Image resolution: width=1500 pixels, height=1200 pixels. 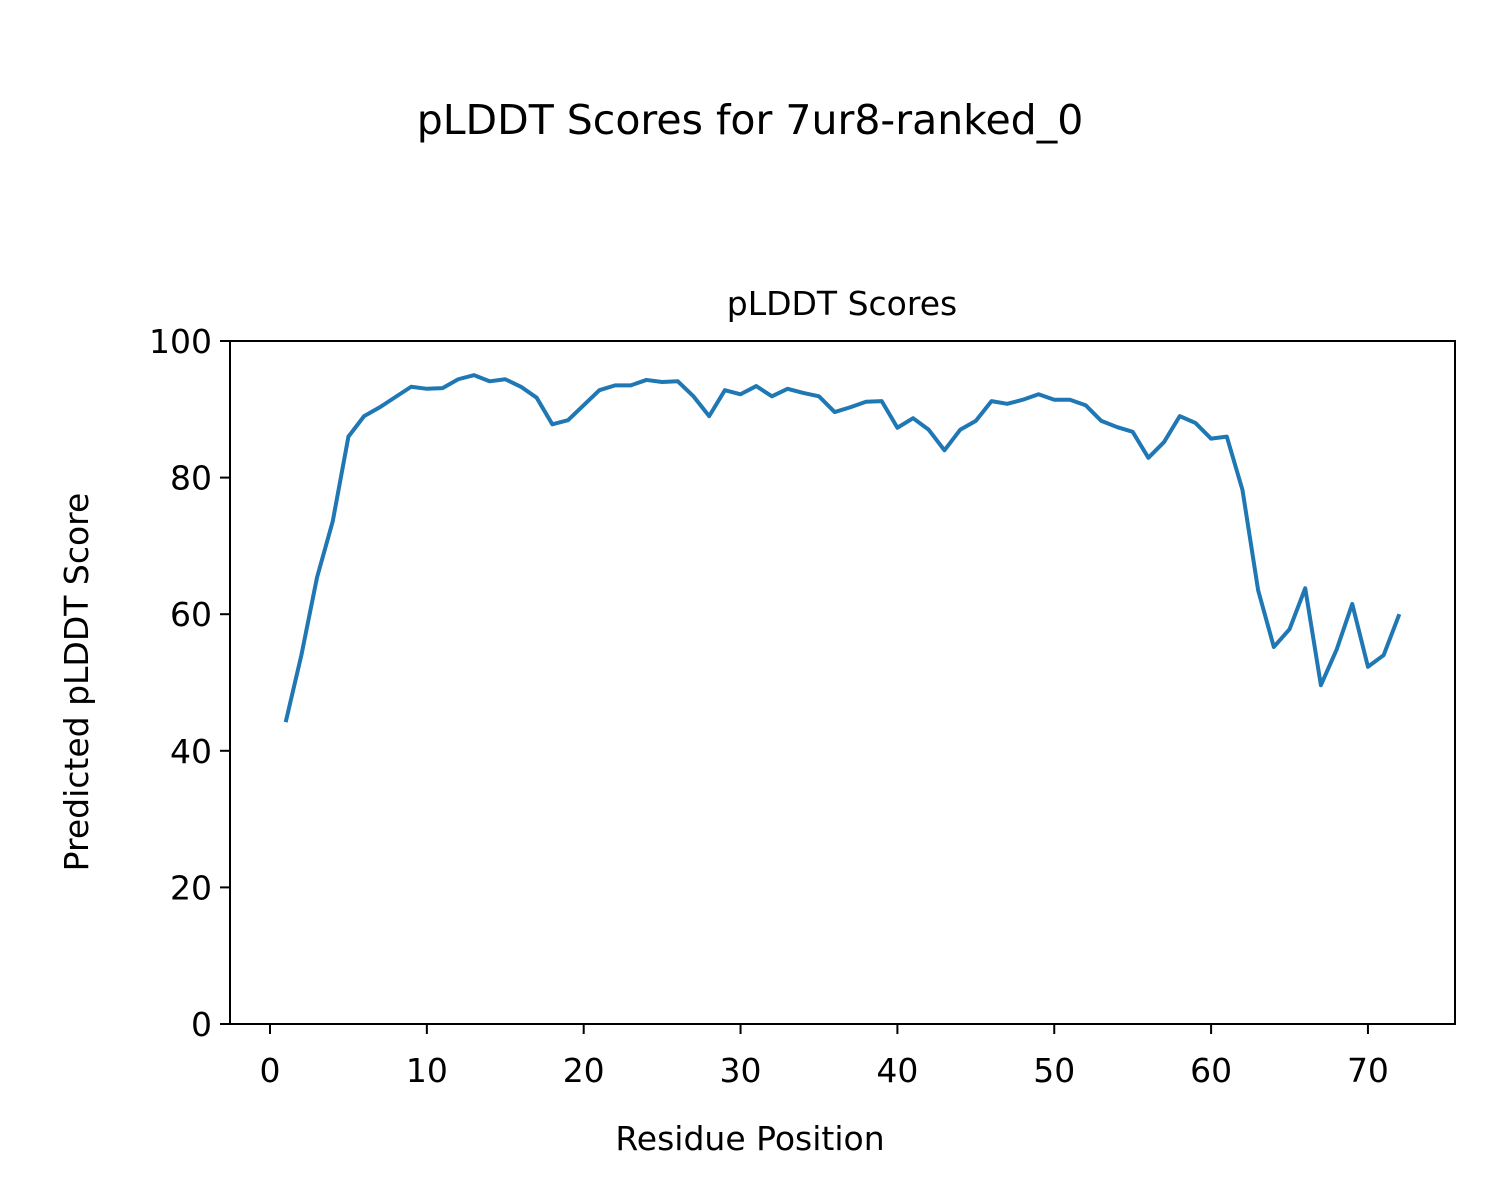 What do you see at coordinates (201, 1024) in the screenshot?
I see `y-tick-label: 0` at bounding box center [201, 1024].